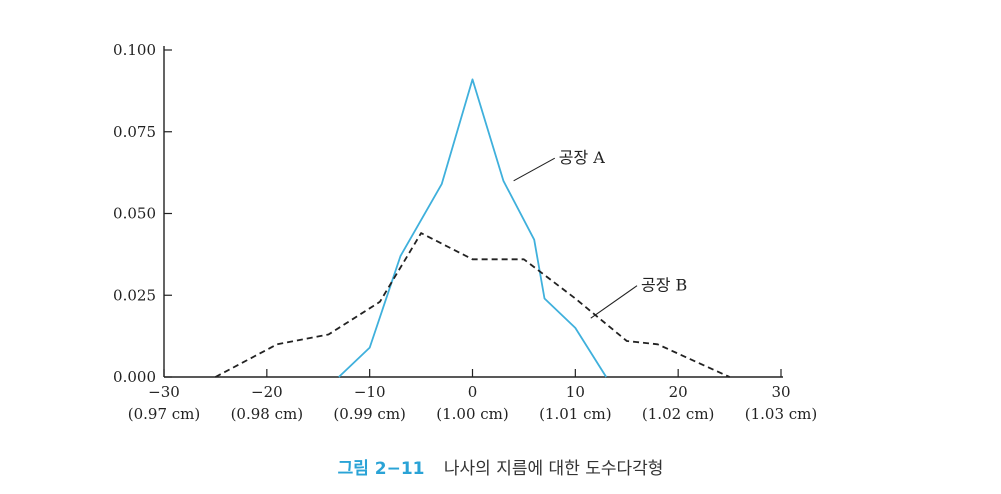 The height and width of the screenshot is (494, 1001). What do you see at coordinates (267, 392) in the screenshot?
I see `x-tick-label: −20` at bounding box center [267, 392].